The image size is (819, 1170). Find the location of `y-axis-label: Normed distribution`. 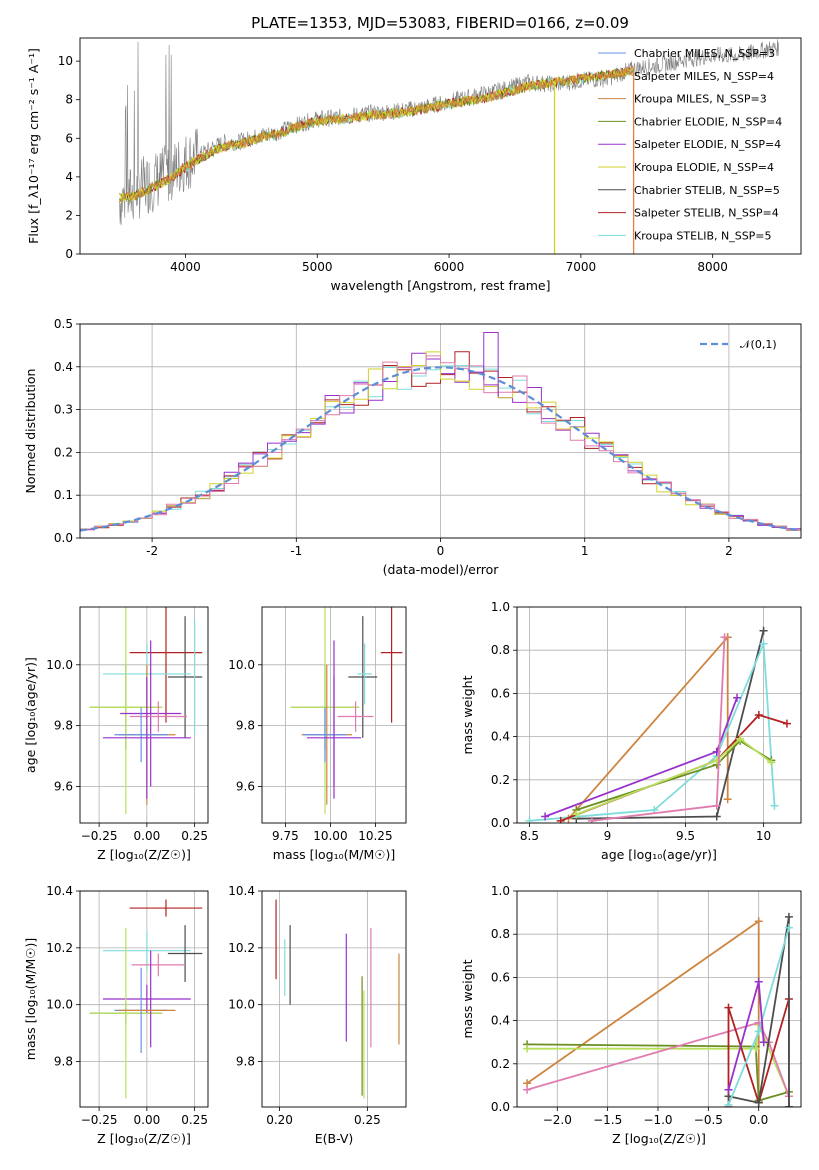

y-axis-label: Normed distribution is located at coordinates (30, 431).